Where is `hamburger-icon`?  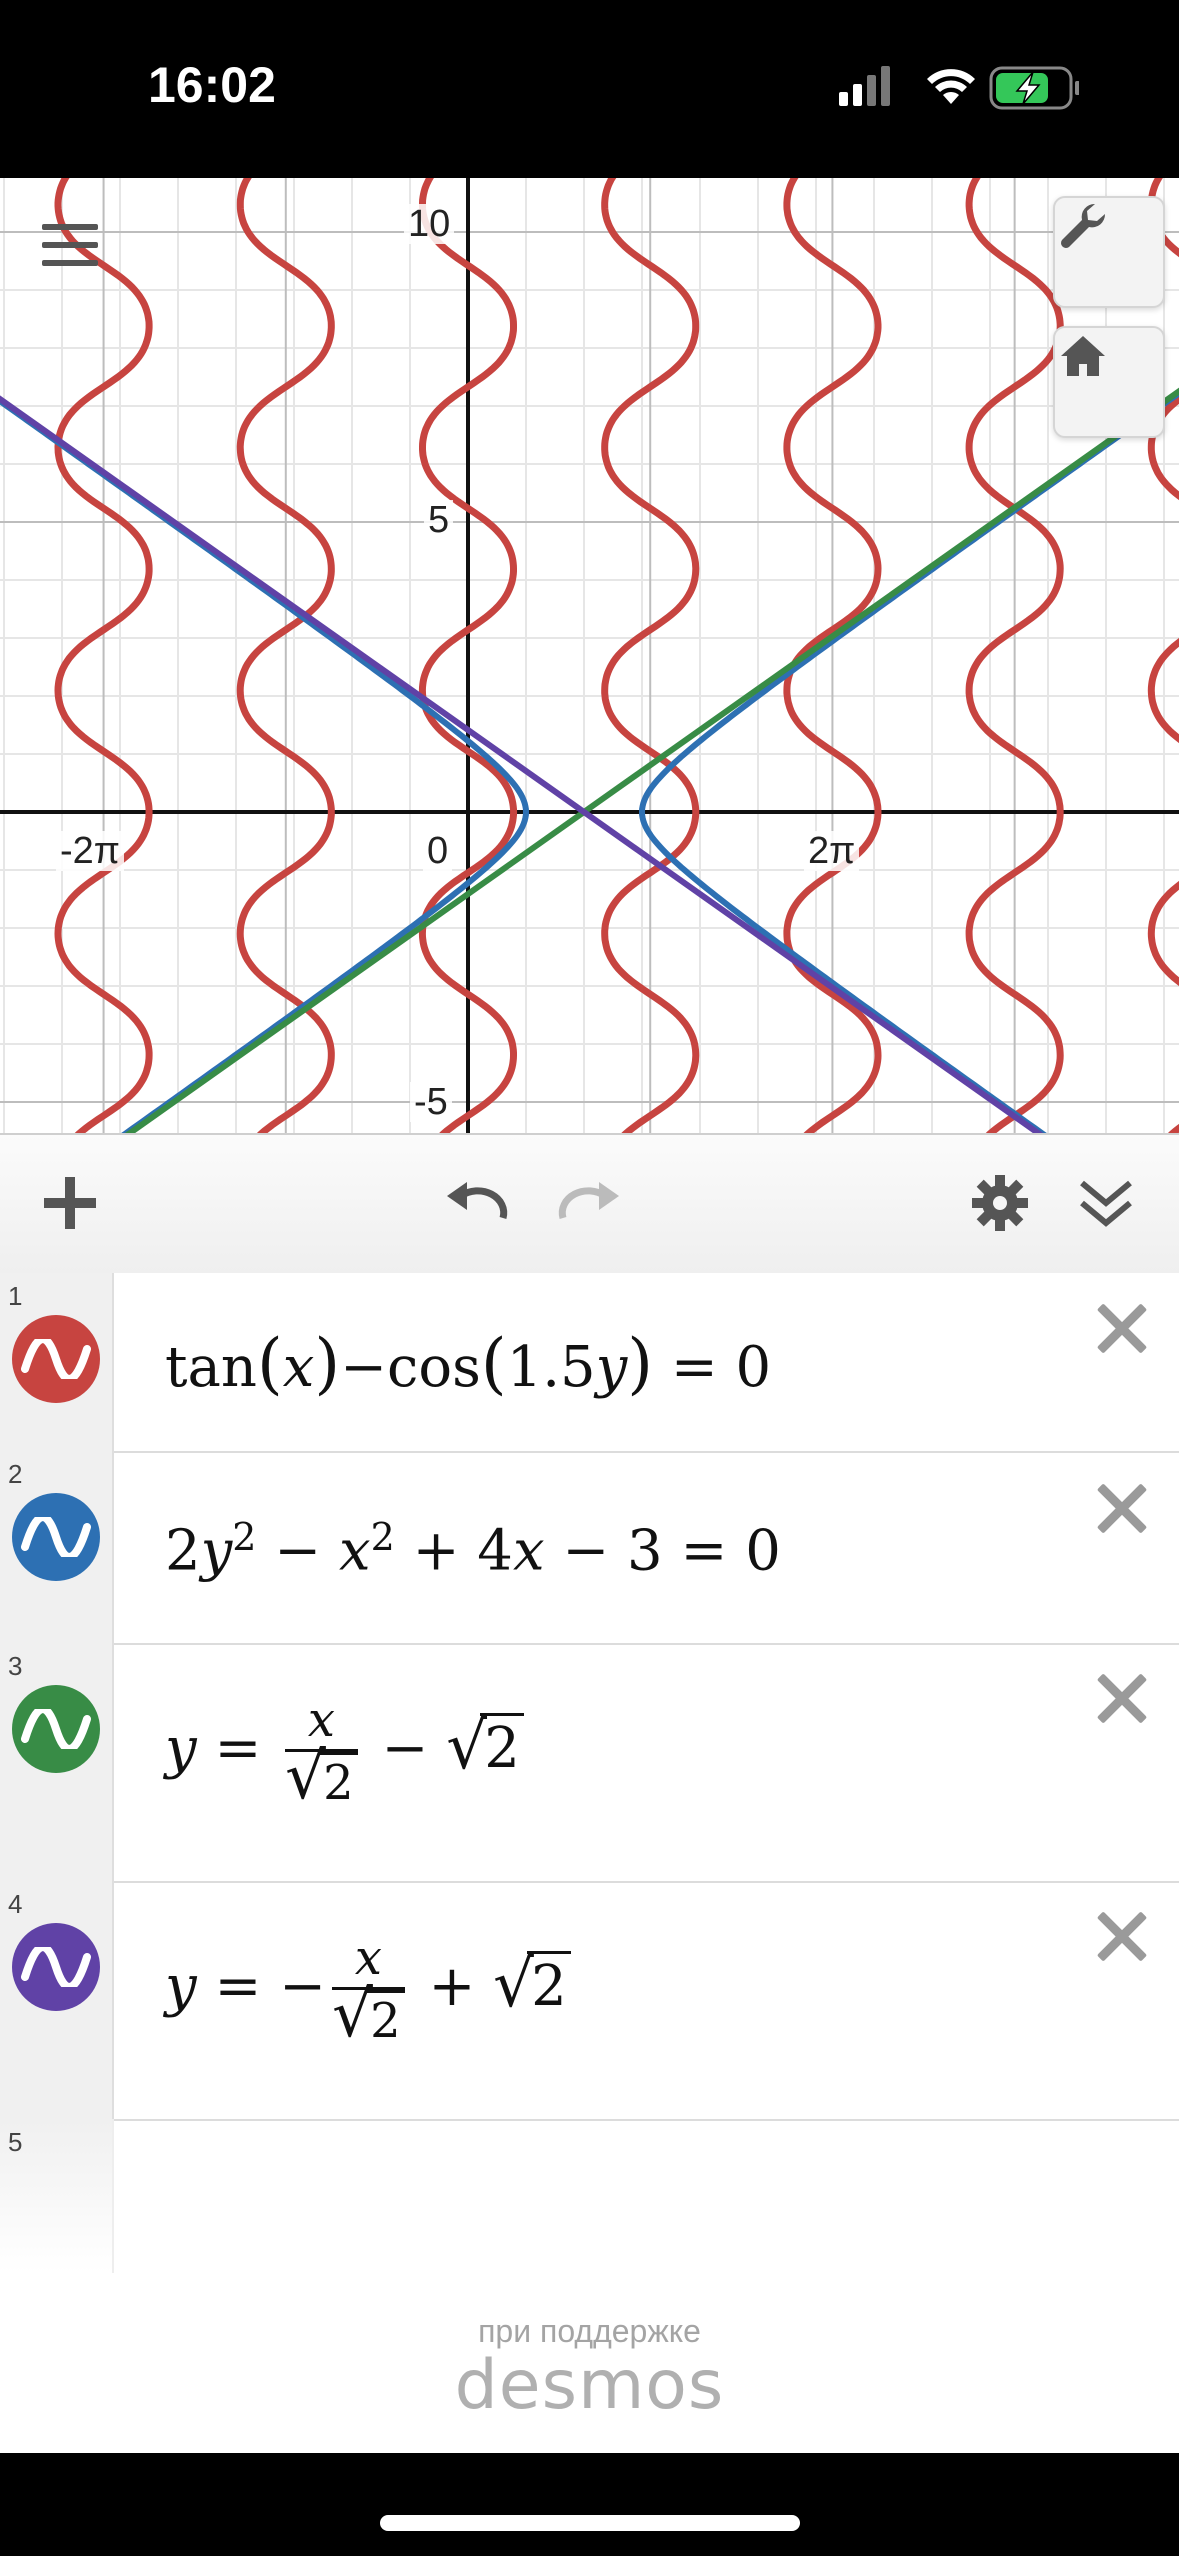 hamburger-icon is located at coordinates (70, 227).